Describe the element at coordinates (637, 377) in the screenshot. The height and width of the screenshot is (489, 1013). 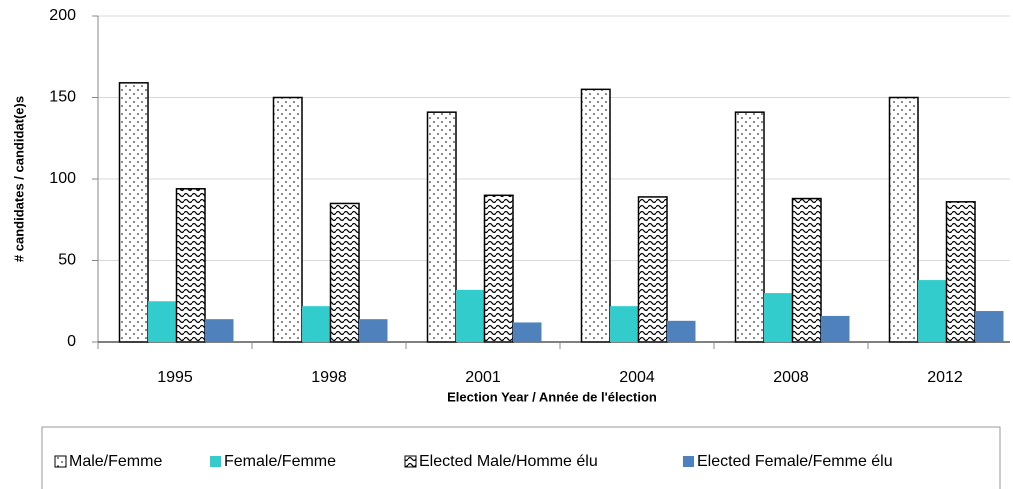
I see `x-tick-label: 2004` at that location.